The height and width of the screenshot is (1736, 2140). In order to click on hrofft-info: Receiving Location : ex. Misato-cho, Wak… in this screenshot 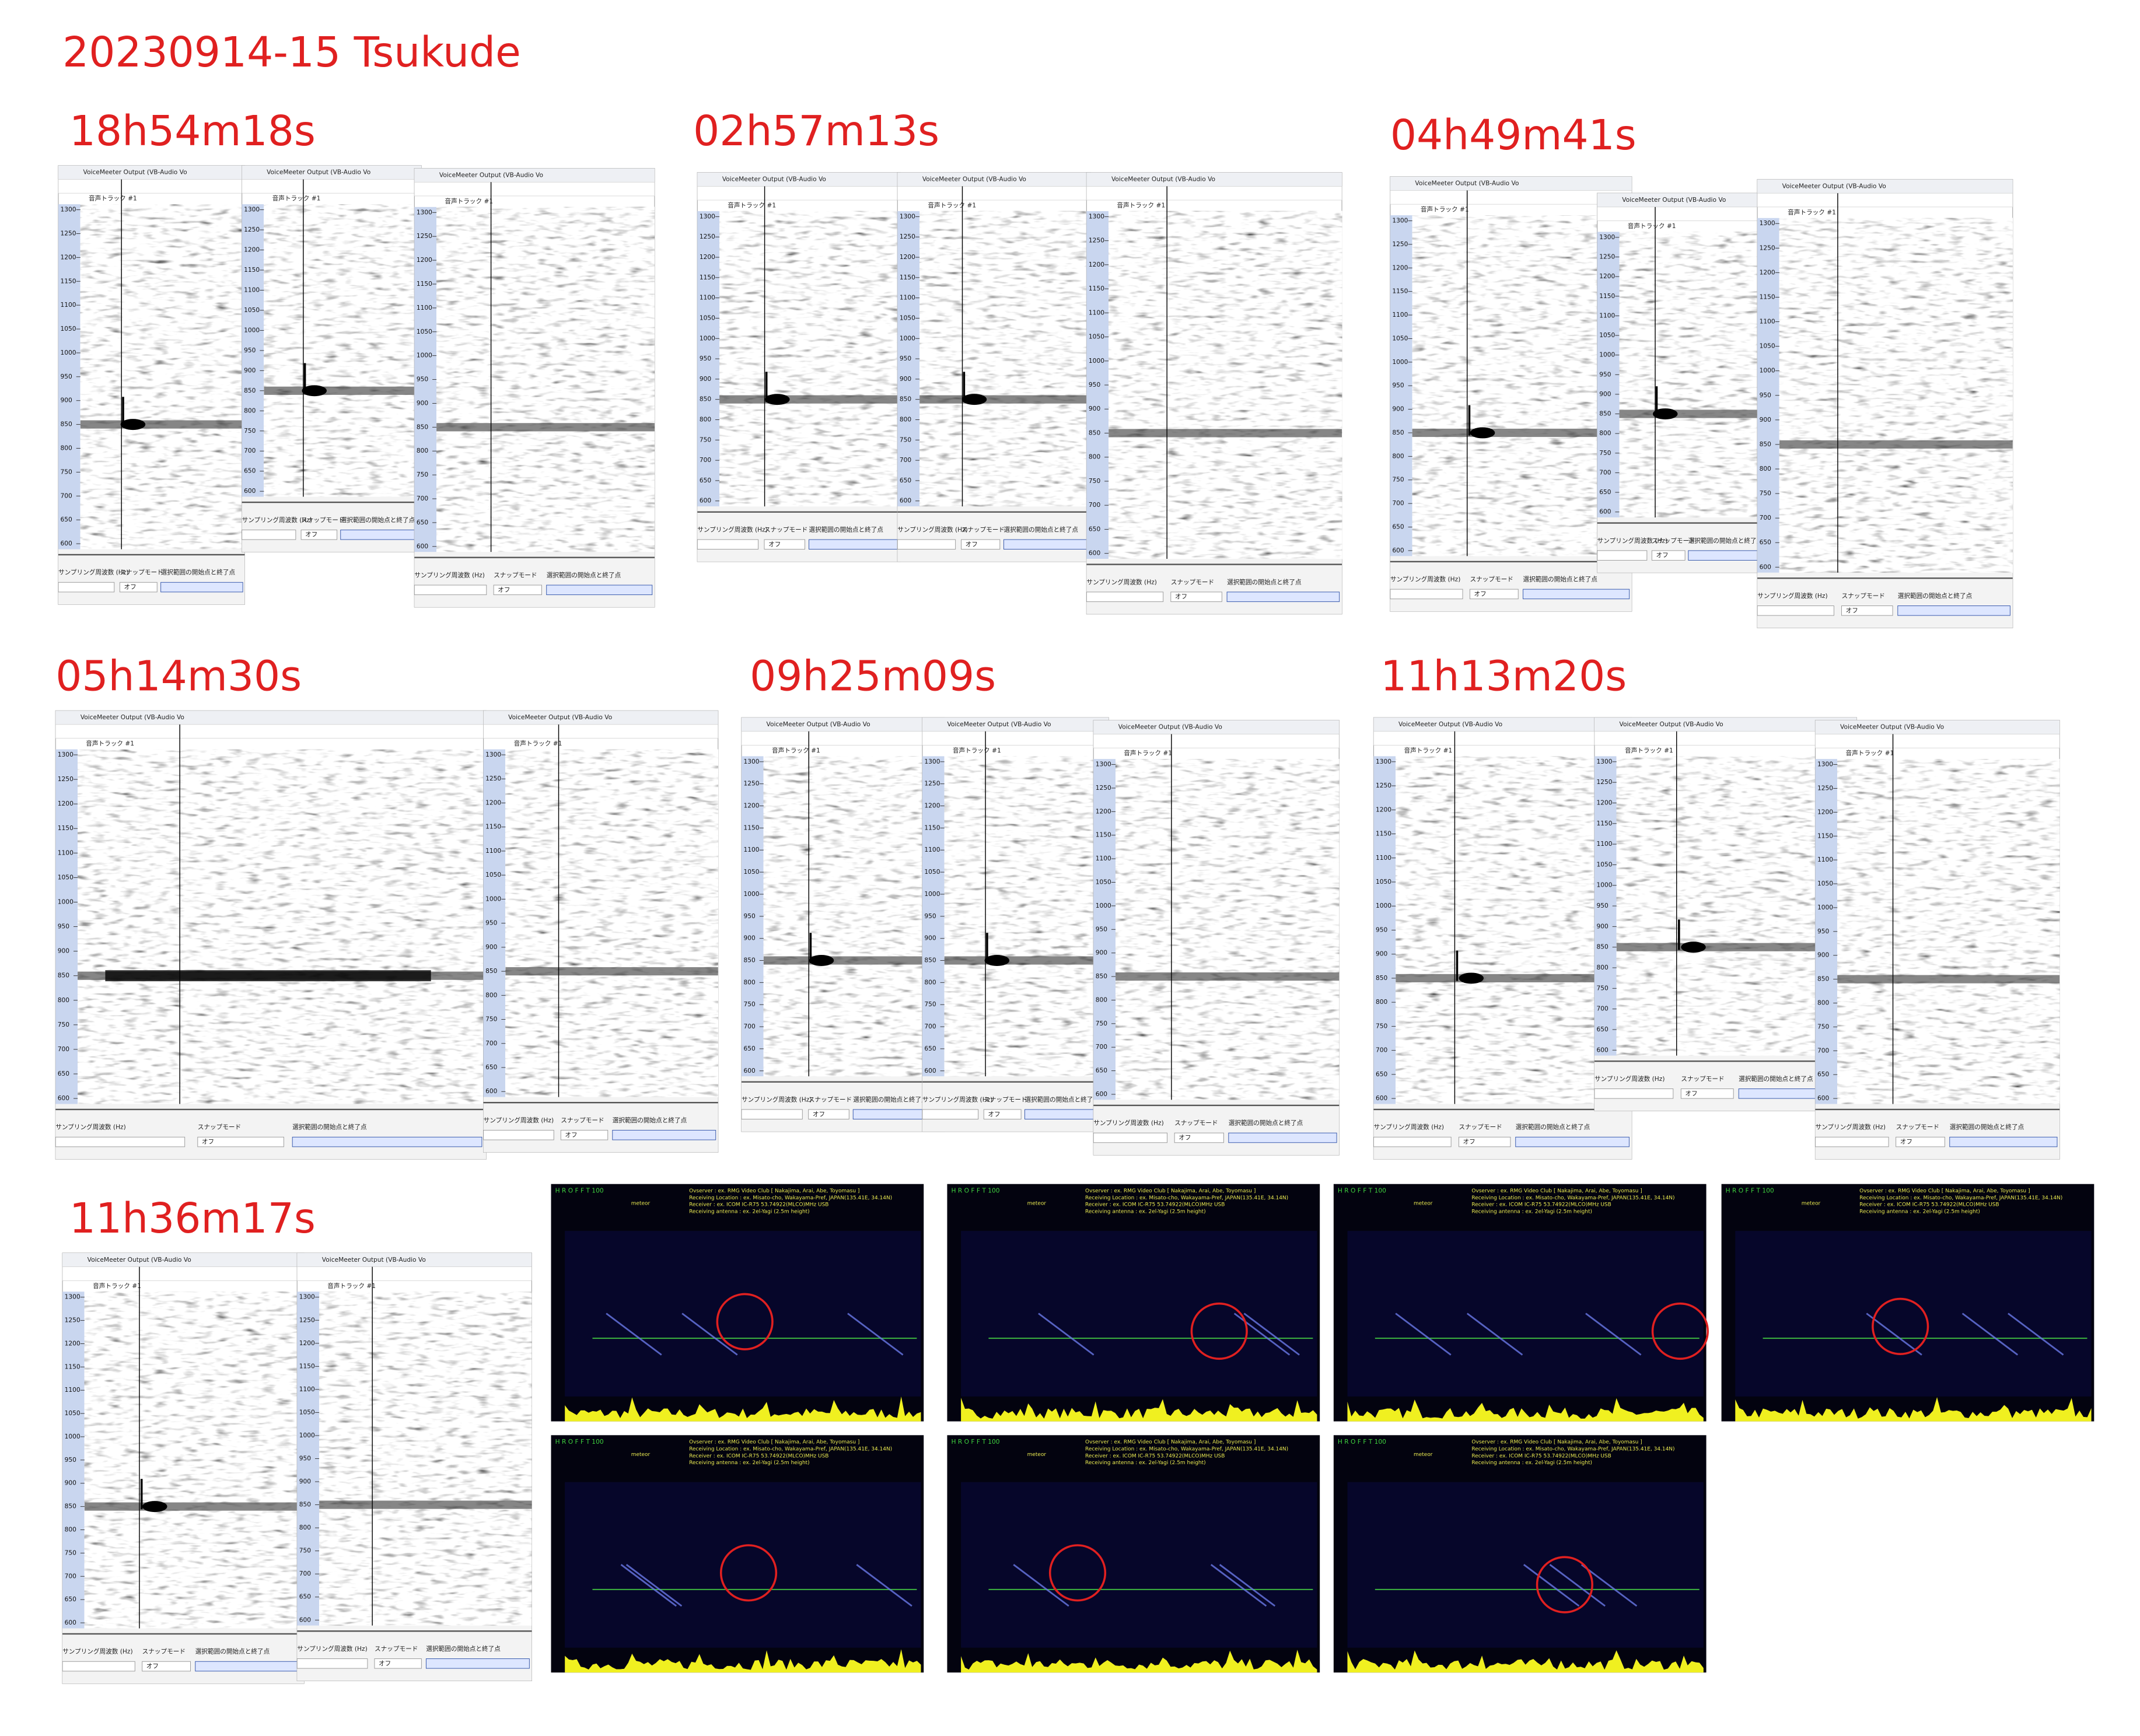, I will do `click(1572, 1449)`.